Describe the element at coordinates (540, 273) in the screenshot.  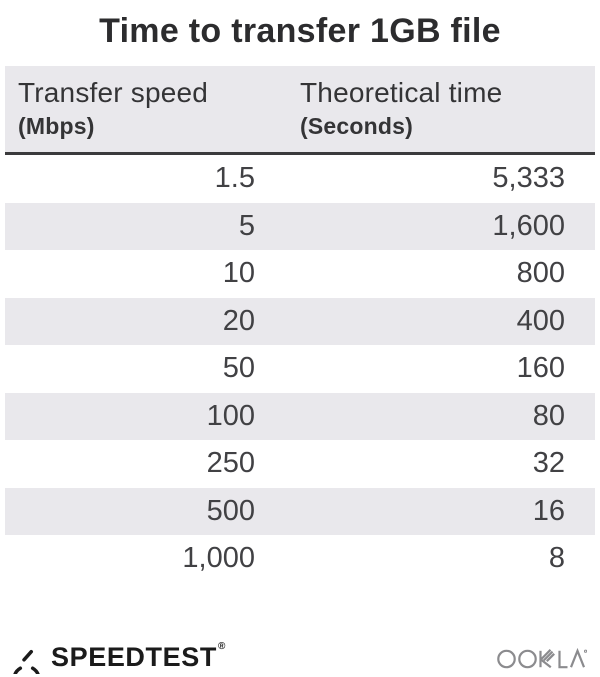
I see `time-cell: 800` at that location.